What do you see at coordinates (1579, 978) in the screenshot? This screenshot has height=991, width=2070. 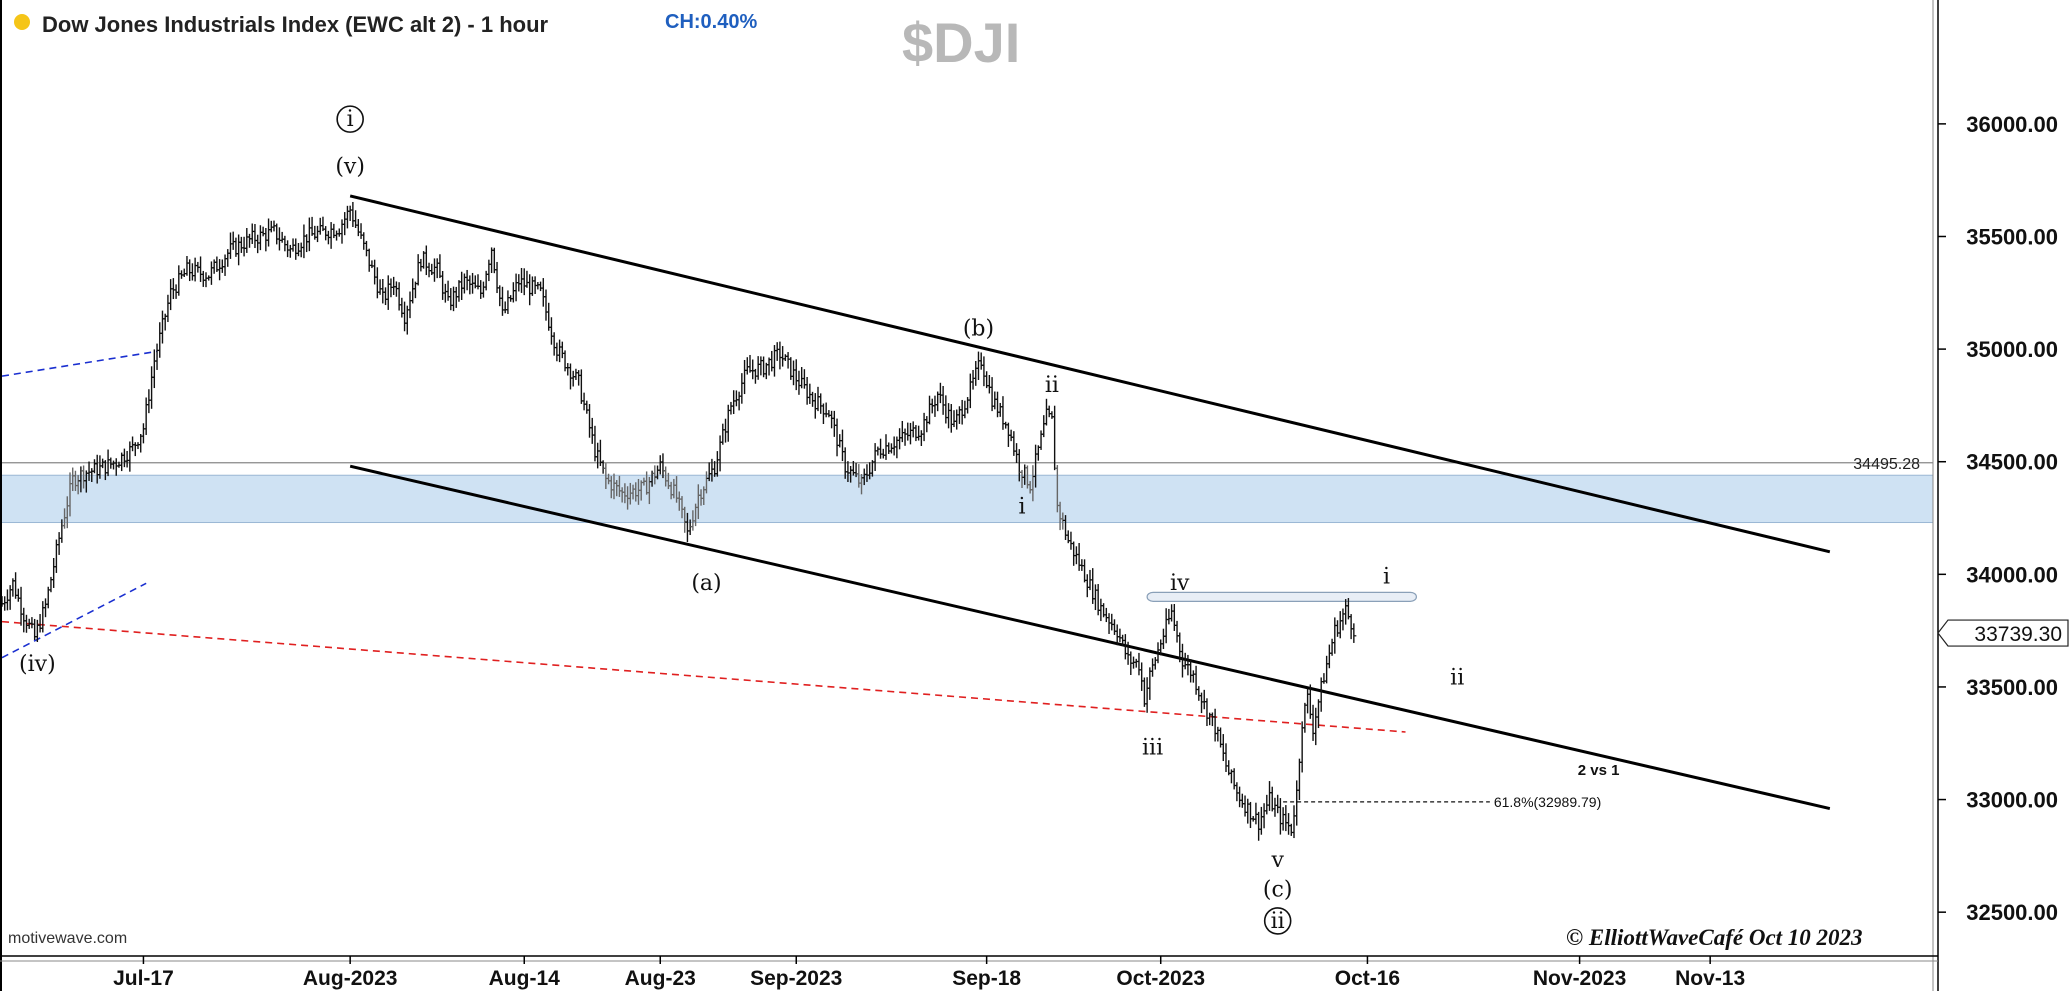 I see `x-tick-label: Nov-2023` at bounding box center [1579, 978].